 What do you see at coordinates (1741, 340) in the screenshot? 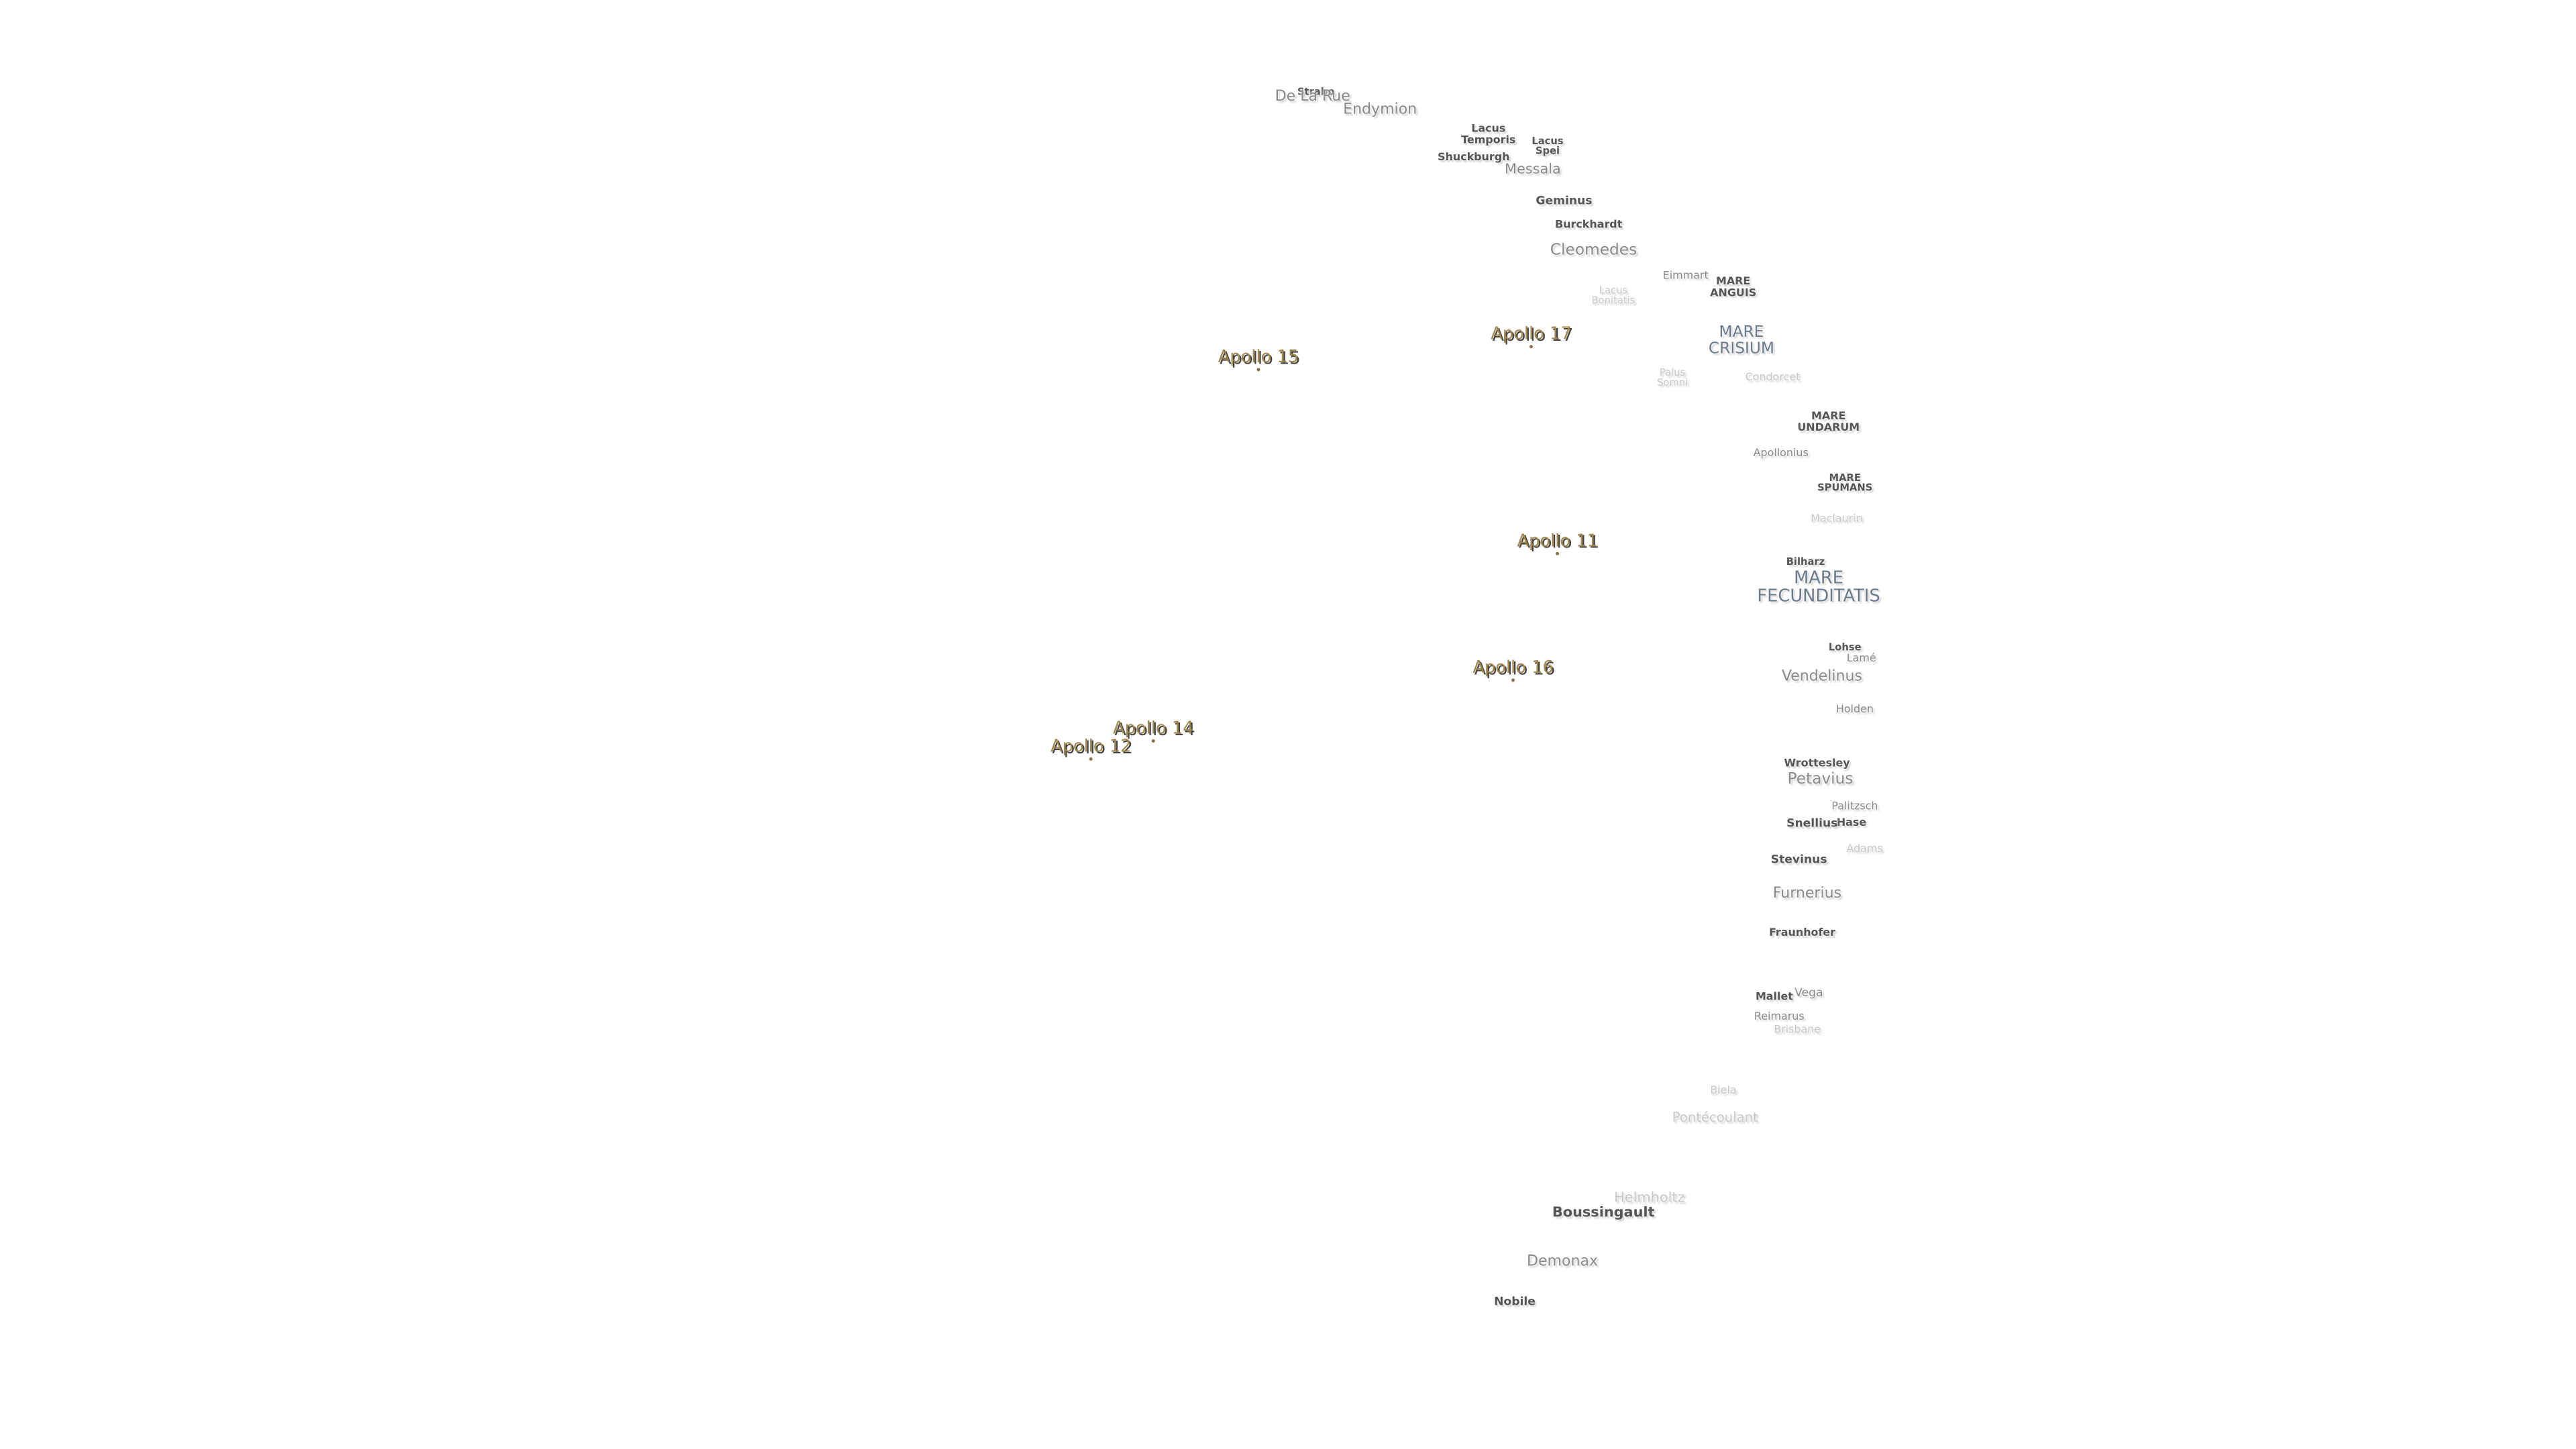
I see `feature-label: MARE CRISIUM` at bounding box center [1741, 340].